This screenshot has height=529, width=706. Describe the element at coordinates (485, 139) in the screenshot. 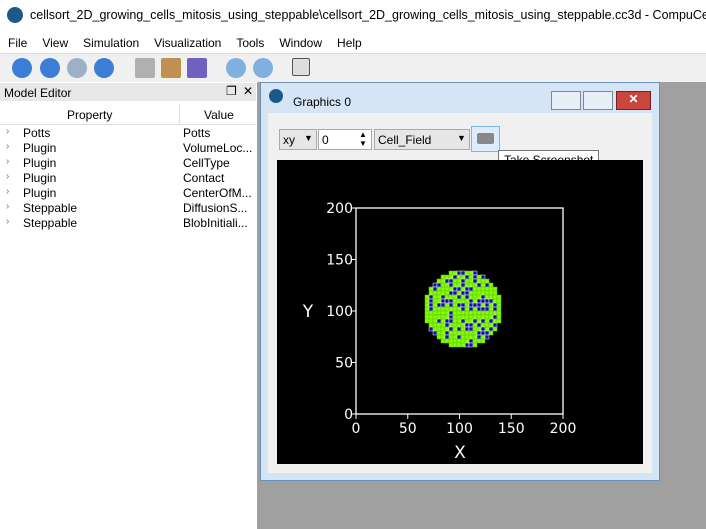

I see `screenshot-button` at that location.